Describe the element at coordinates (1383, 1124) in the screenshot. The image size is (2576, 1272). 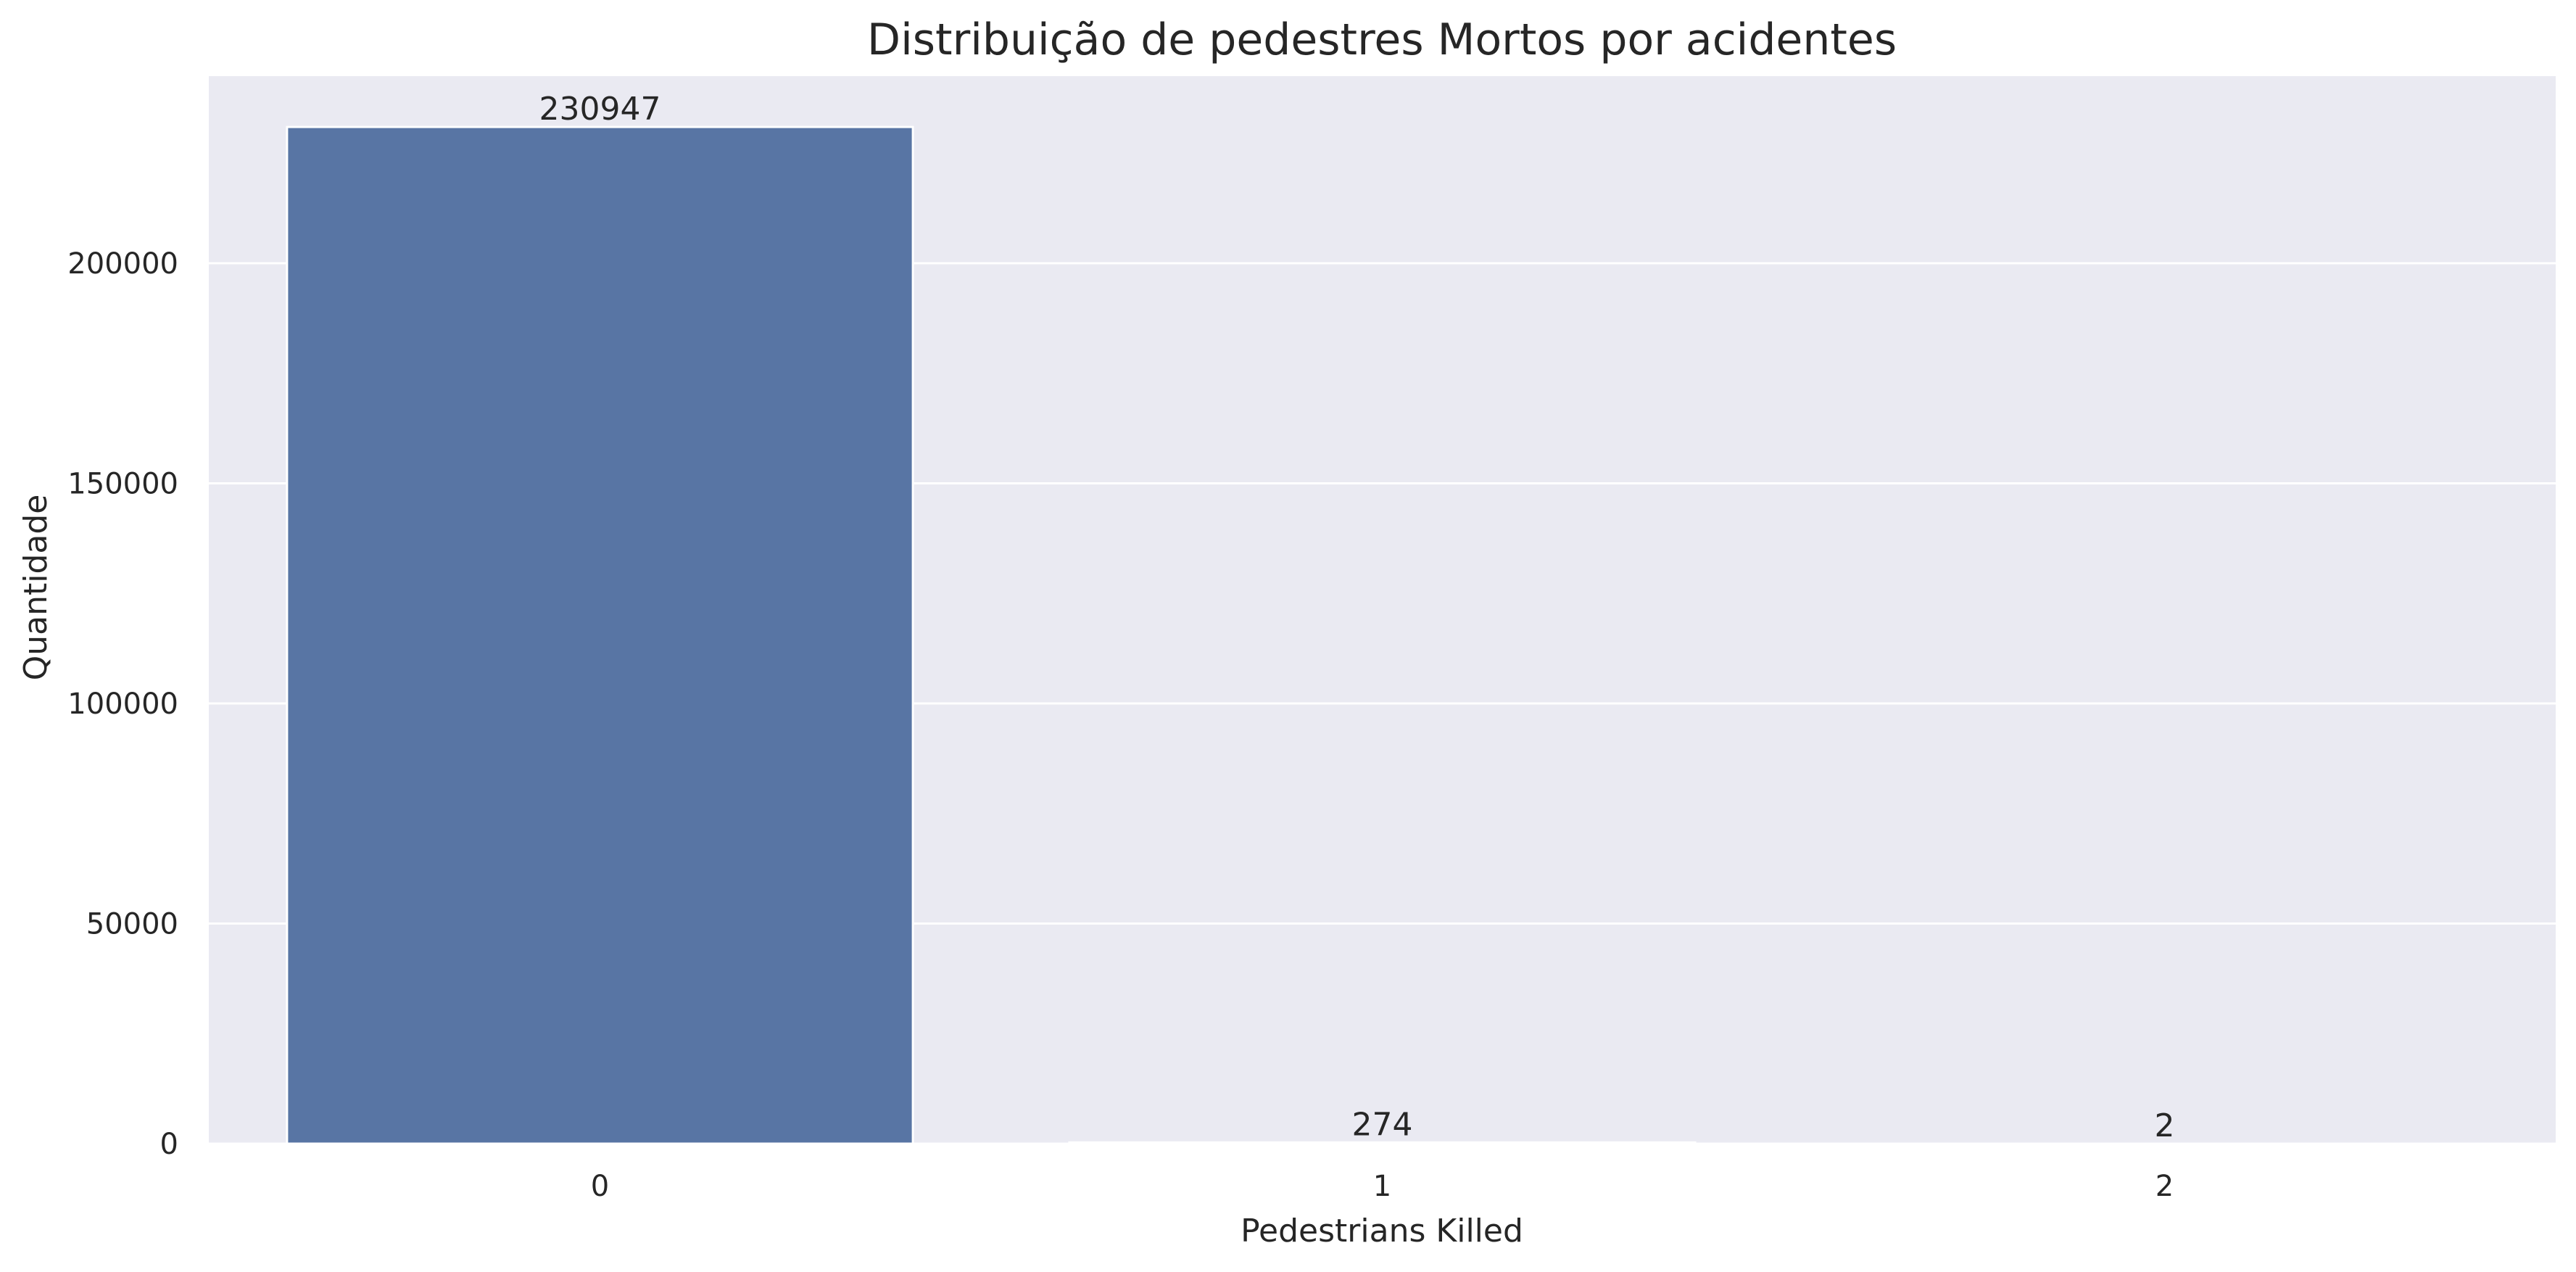
I see `data-label: 274` at that location.